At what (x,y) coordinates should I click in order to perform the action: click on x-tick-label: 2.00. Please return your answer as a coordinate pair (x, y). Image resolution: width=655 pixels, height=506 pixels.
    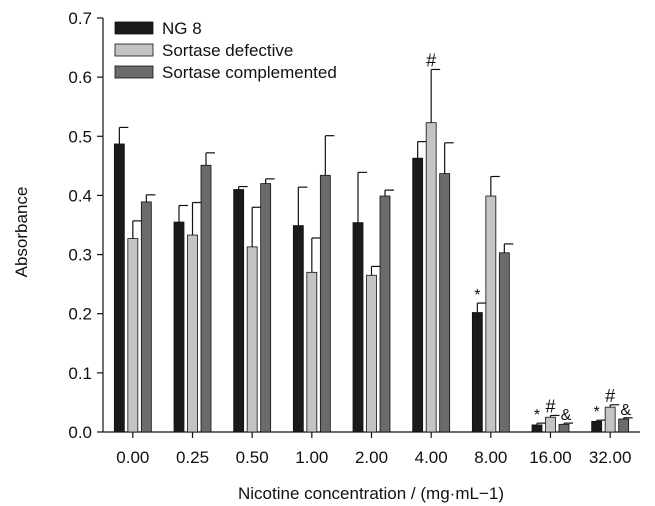
    Looking at the image, I should click on (371, 457).